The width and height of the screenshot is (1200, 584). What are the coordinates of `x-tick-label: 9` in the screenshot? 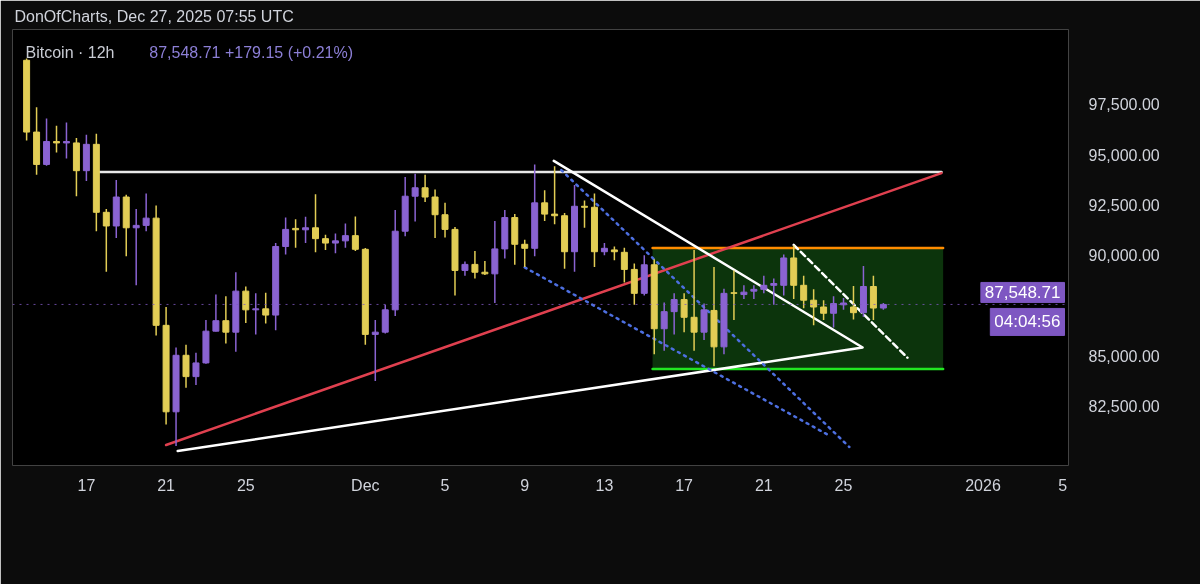 It's located at (525, 485).